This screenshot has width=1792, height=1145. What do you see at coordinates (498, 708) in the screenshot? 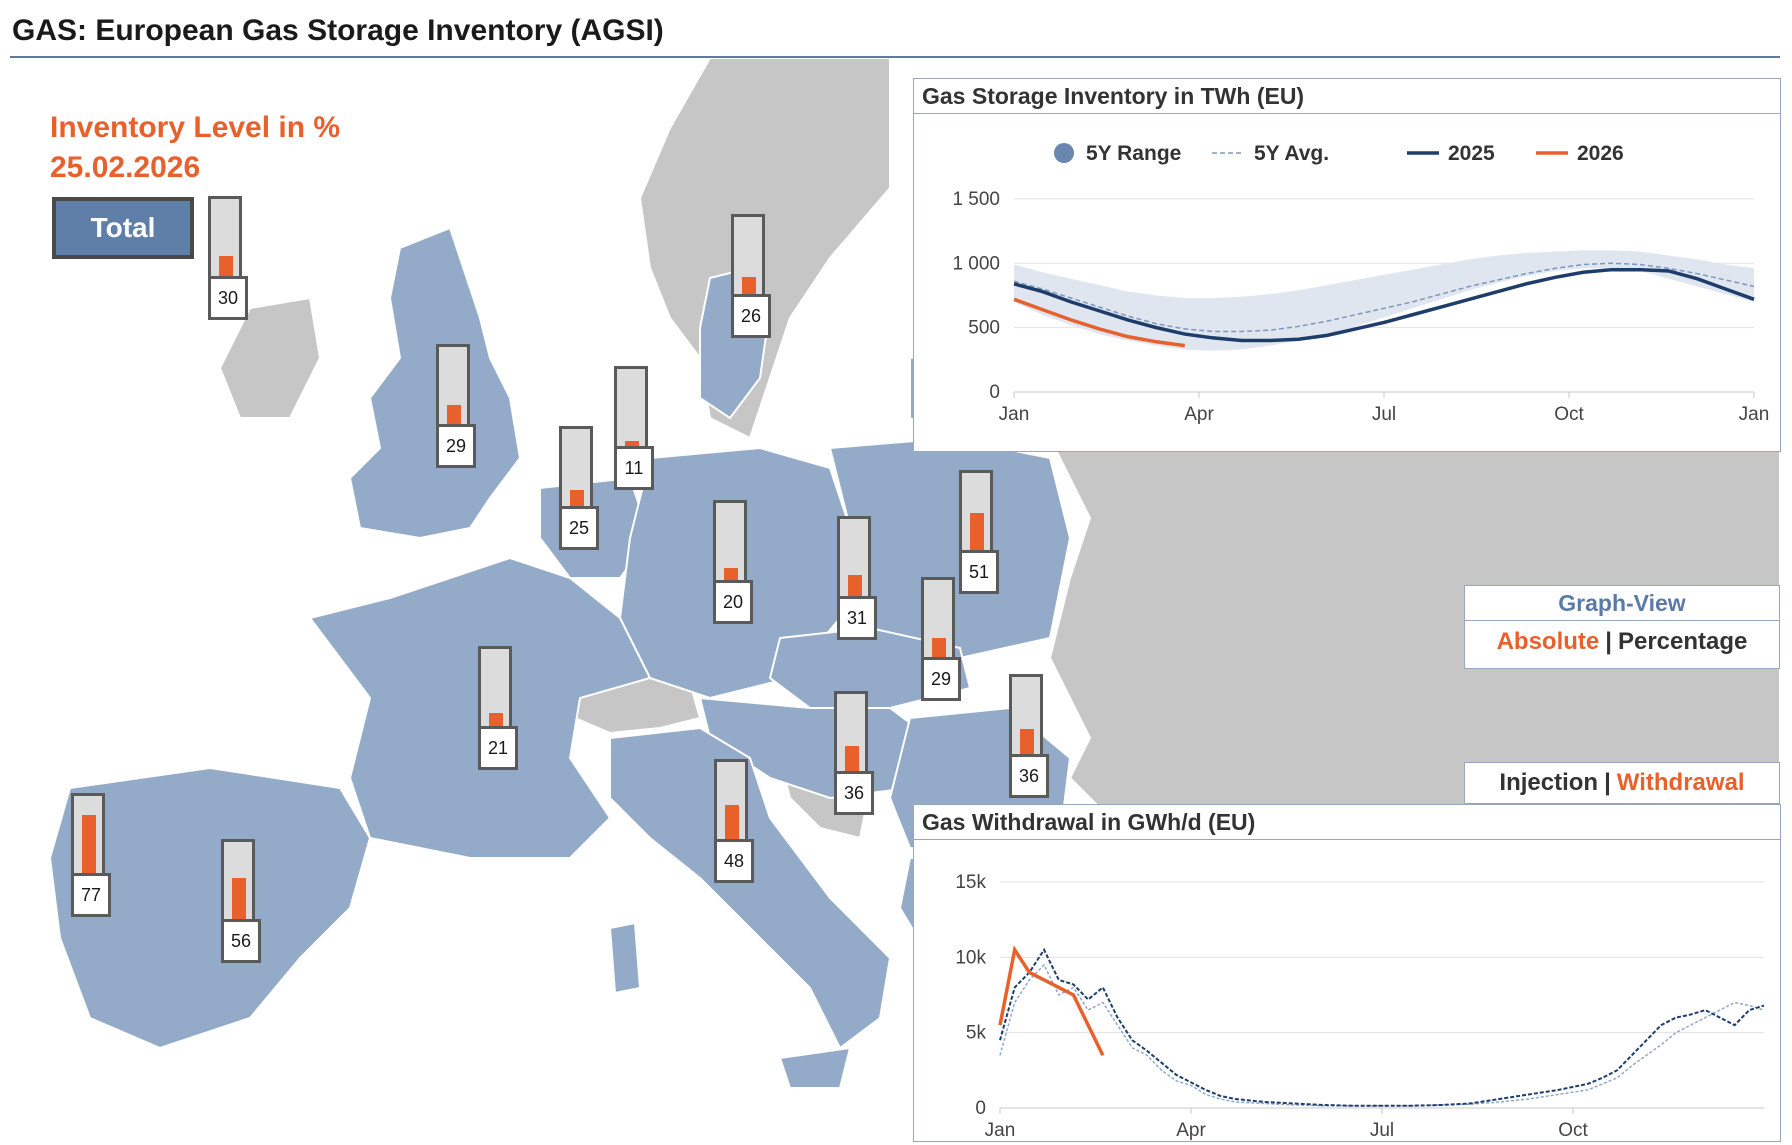
I see `gauge-france: 21` at bounding box center [498, 708].